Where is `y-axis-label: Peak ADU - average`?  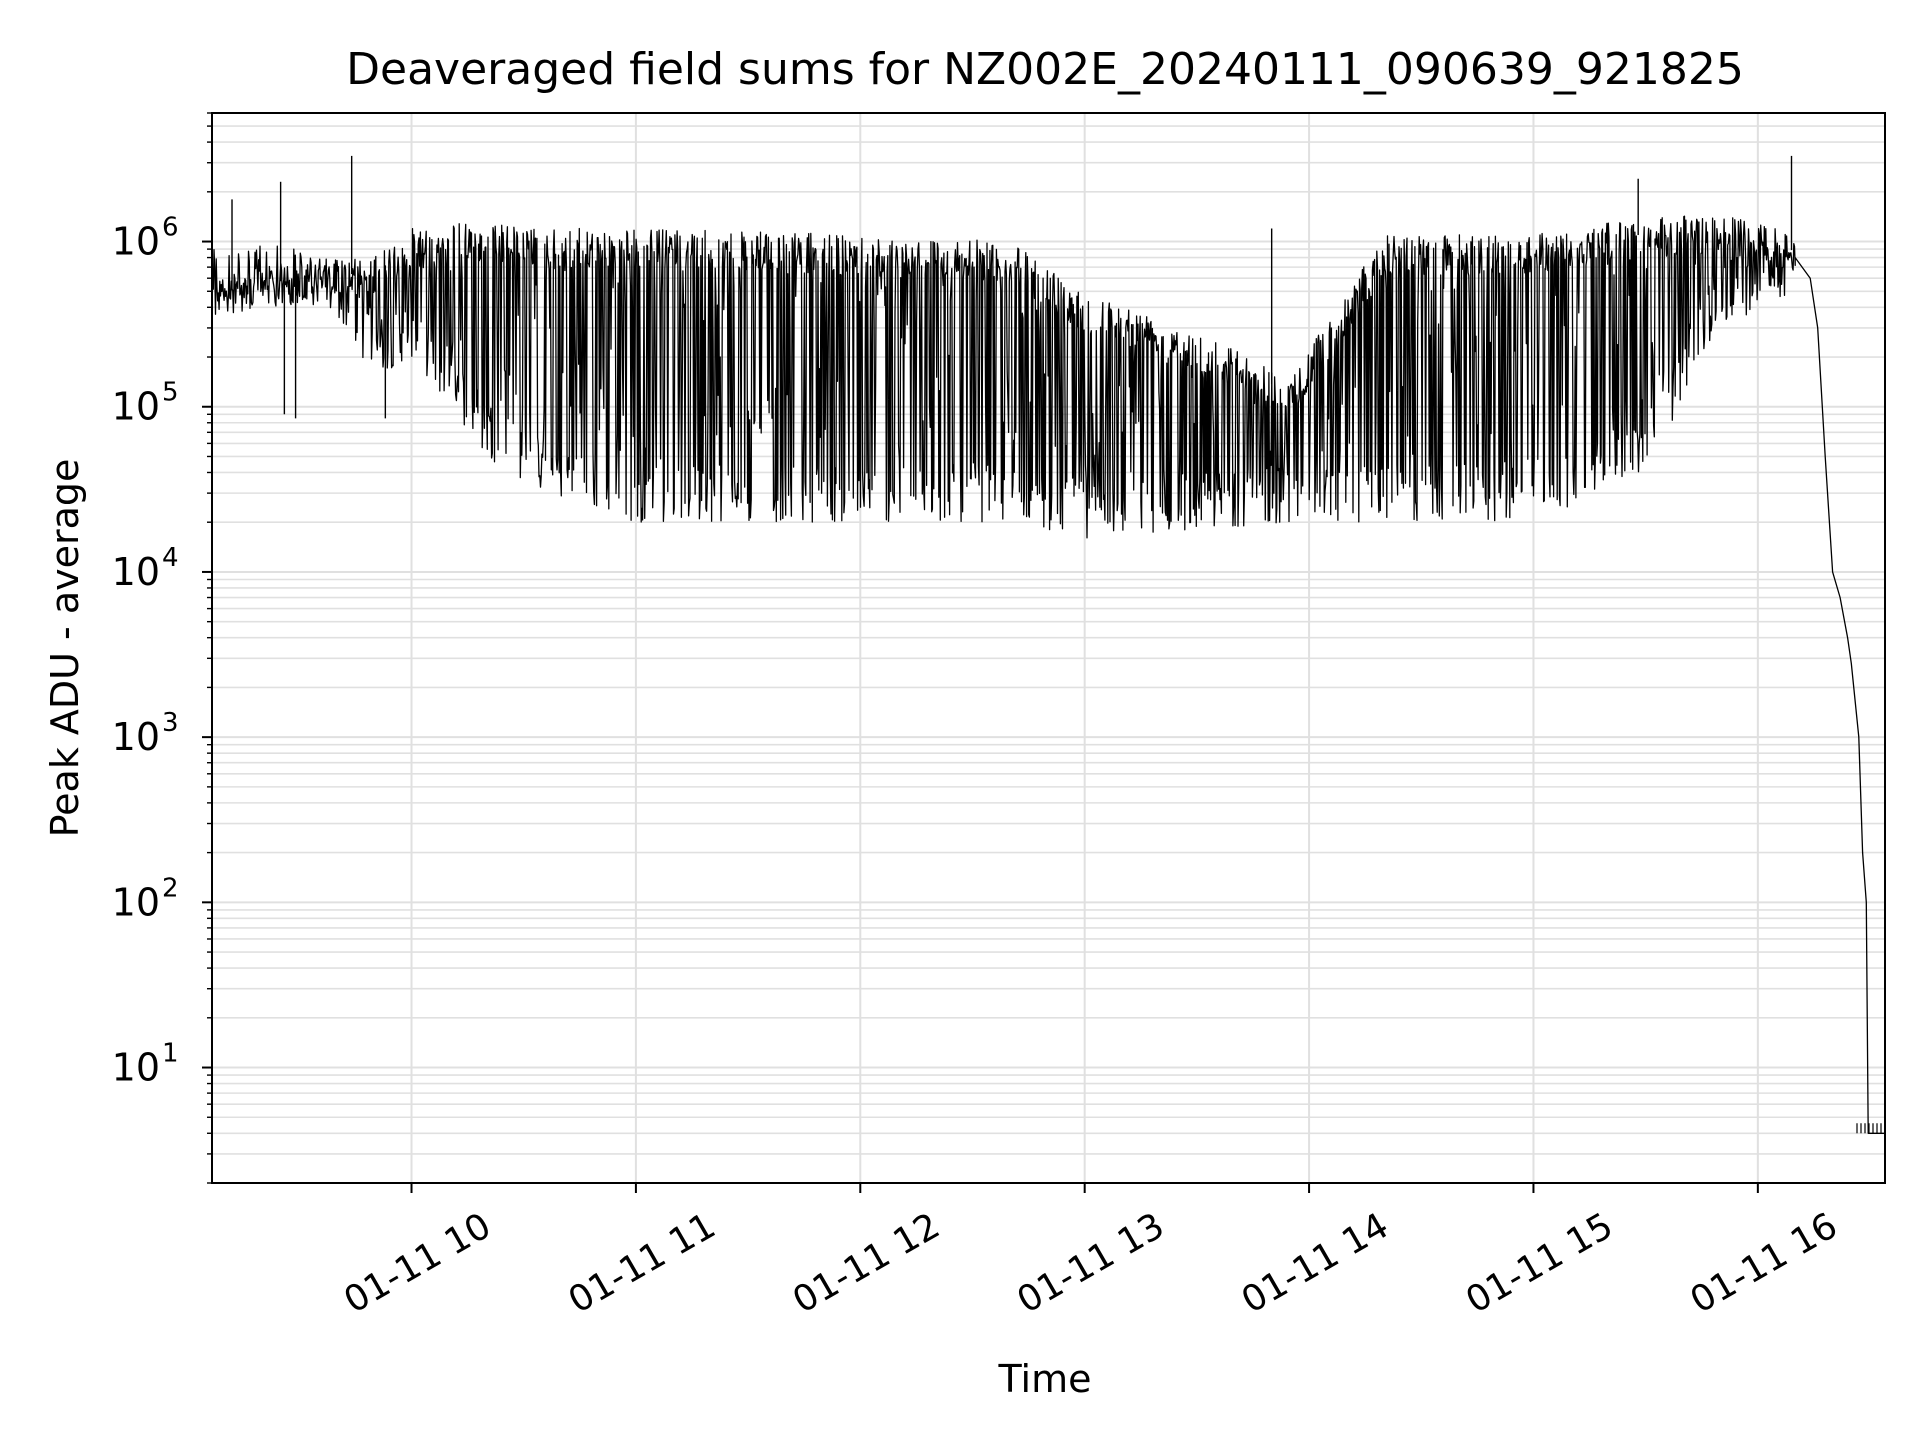 y-axis-label: Peak ADU - average is located at coordinates (65, 648).